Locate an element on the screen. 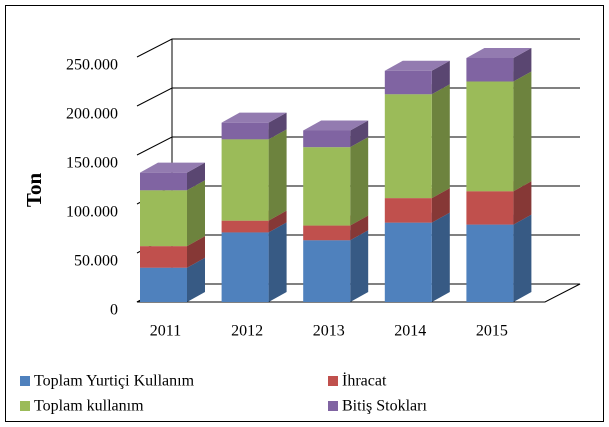 This screenshot has height=427, width=609. x-tick-label: 2013 is located at coordinates (329, 331).